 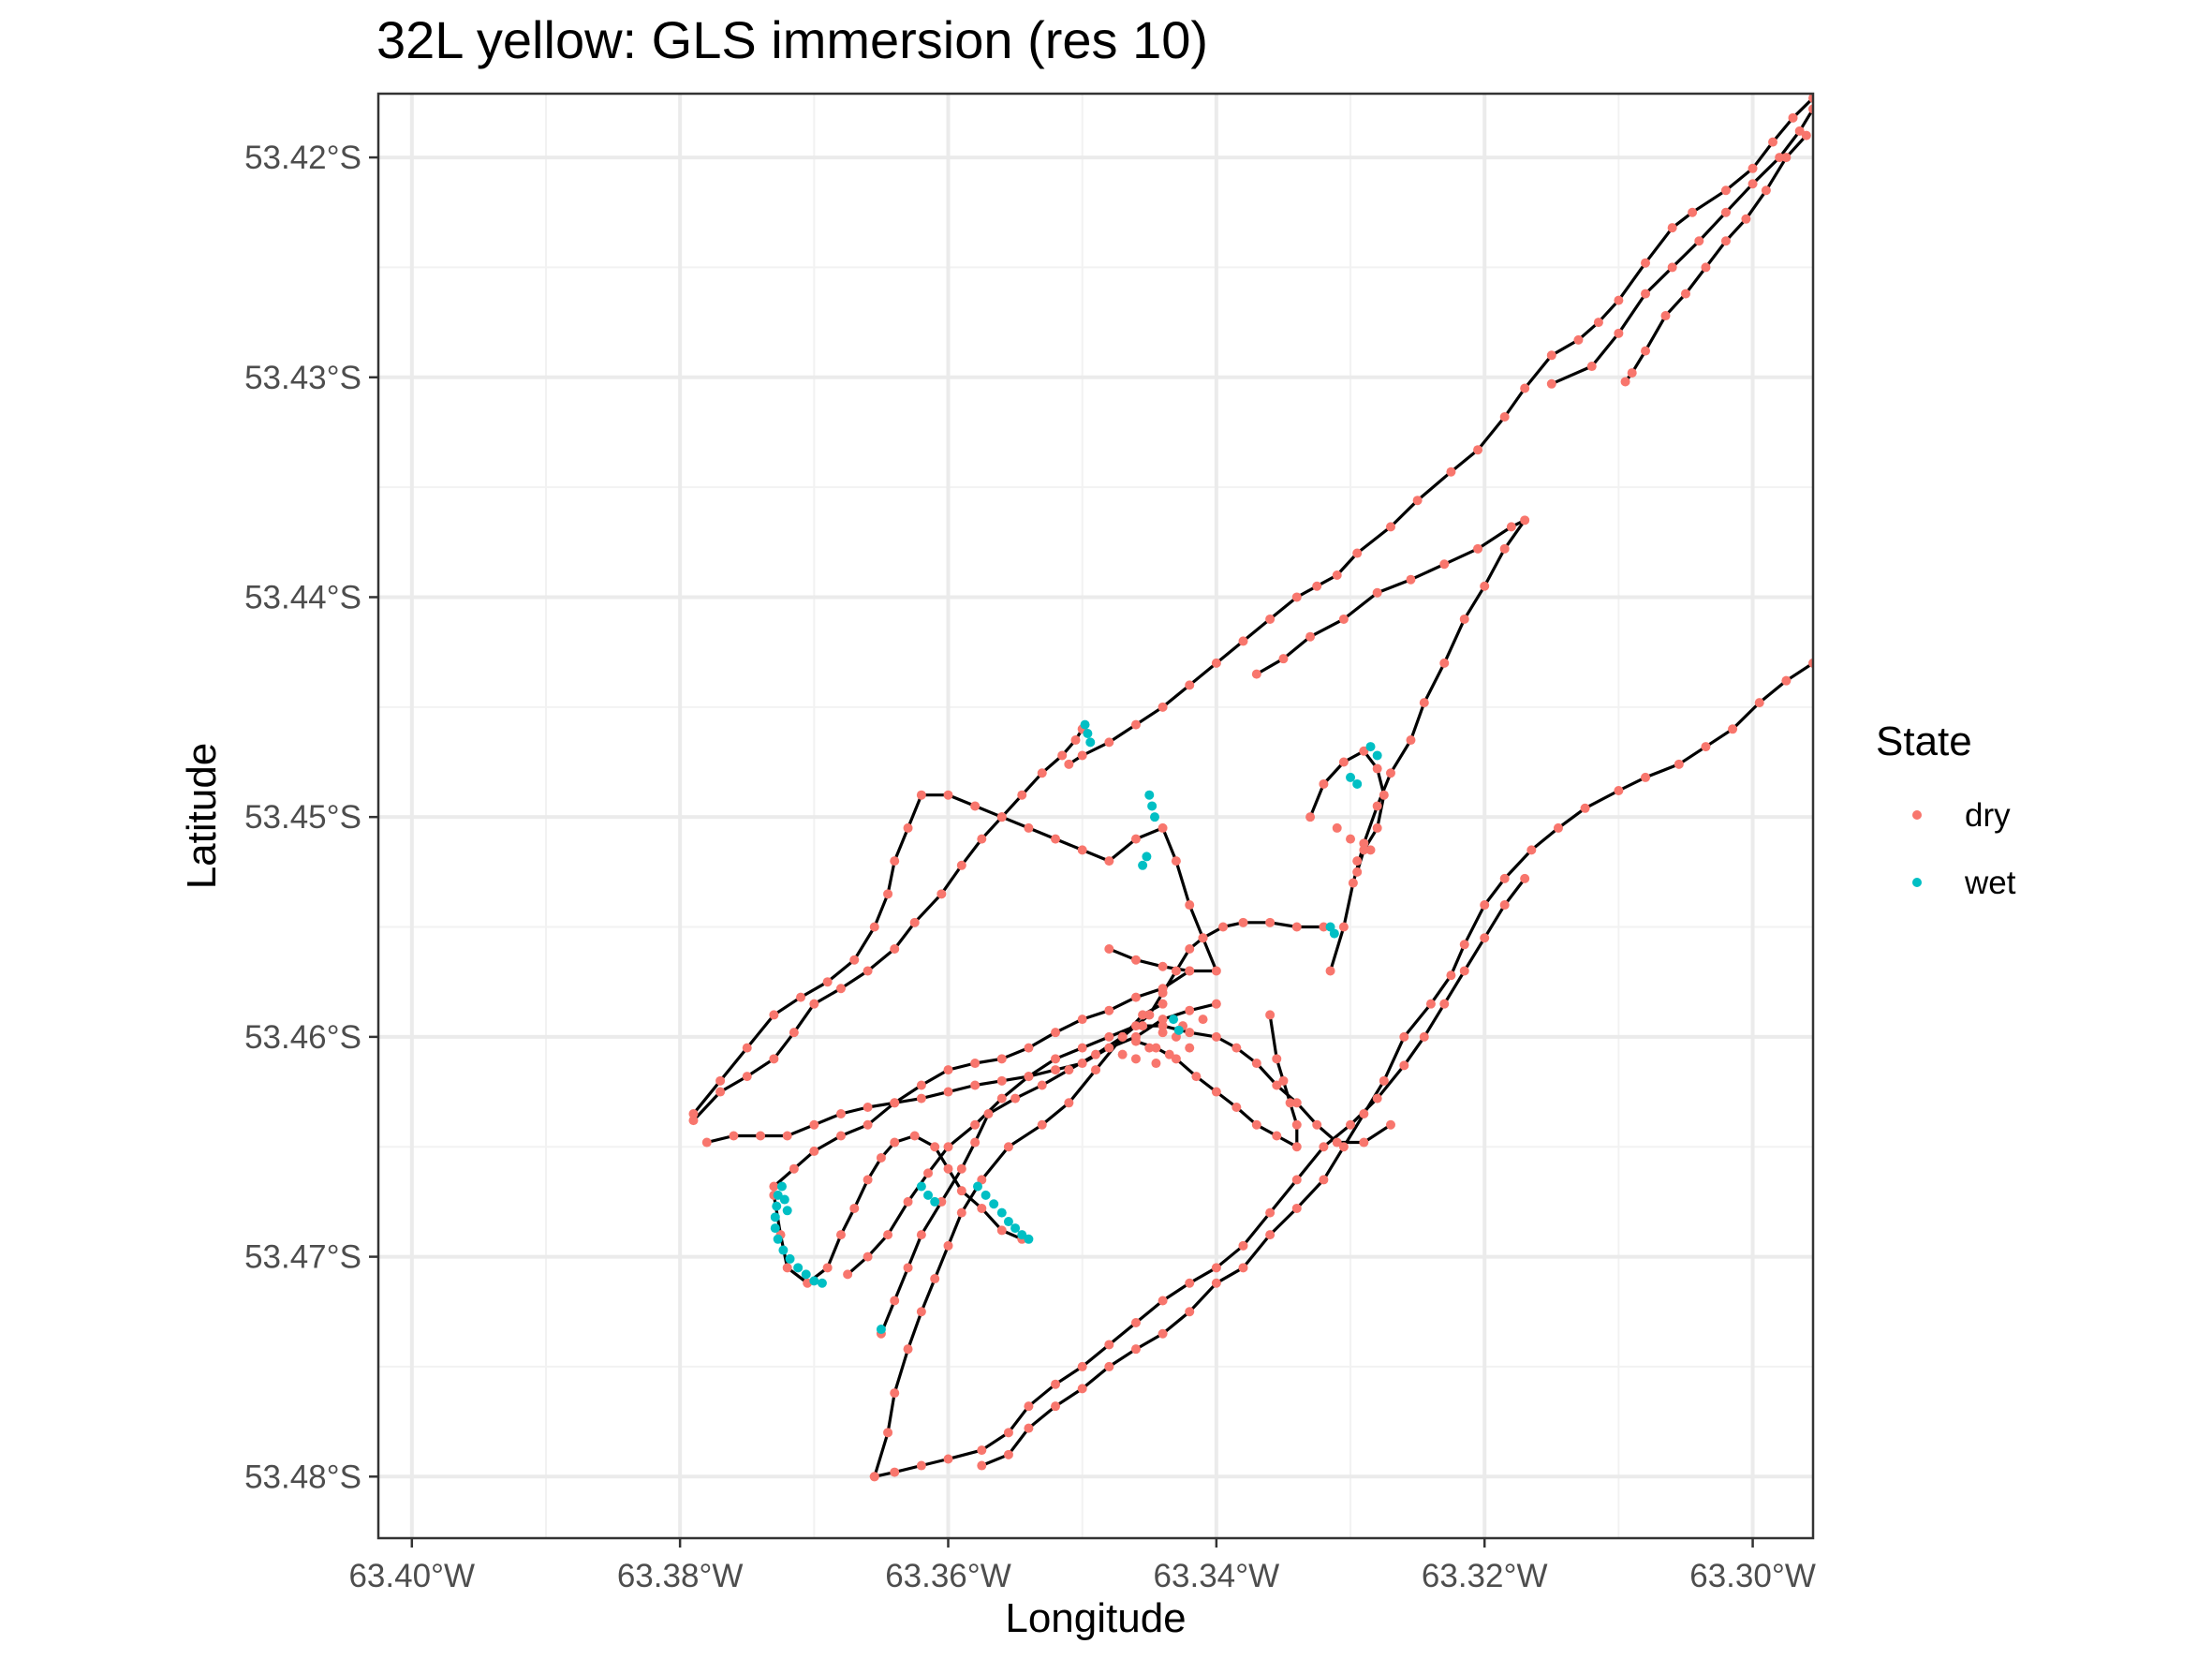 What do you see at coordinates (1095, 1618) in the screenshot?
I see `x-axis-title: Longitude` at bounding box center [1095, 1618].